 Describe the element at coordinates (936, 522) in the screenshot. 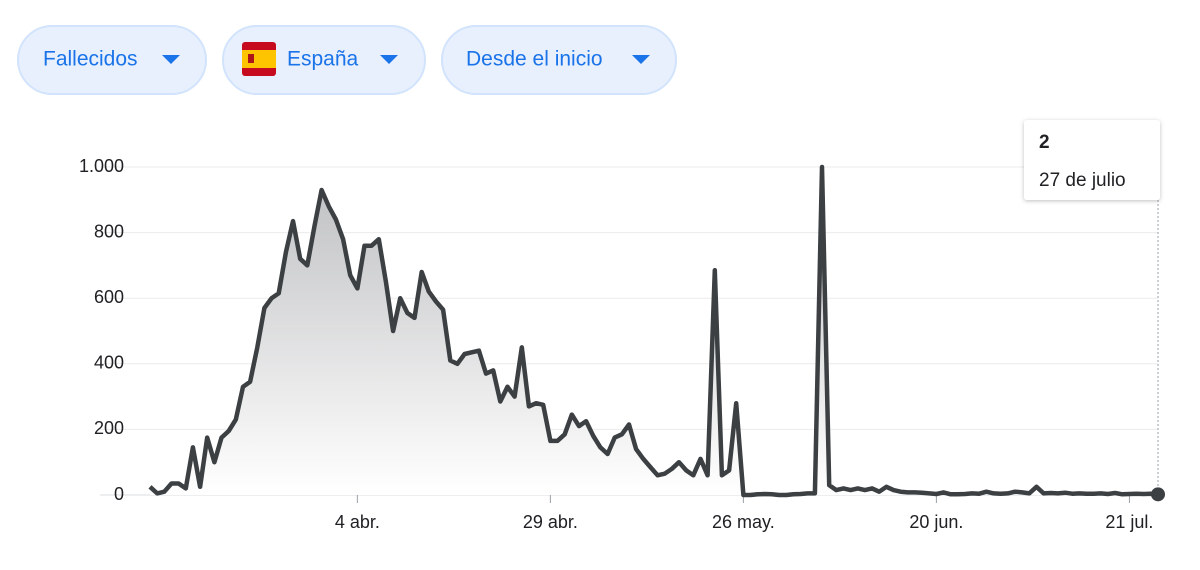

I see `x-tick-label: 20 jun.` at that location.